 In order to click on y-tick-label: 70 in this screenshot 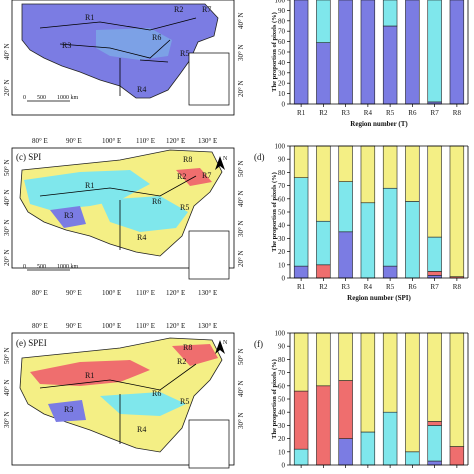, I will do `click(282, 373)`.